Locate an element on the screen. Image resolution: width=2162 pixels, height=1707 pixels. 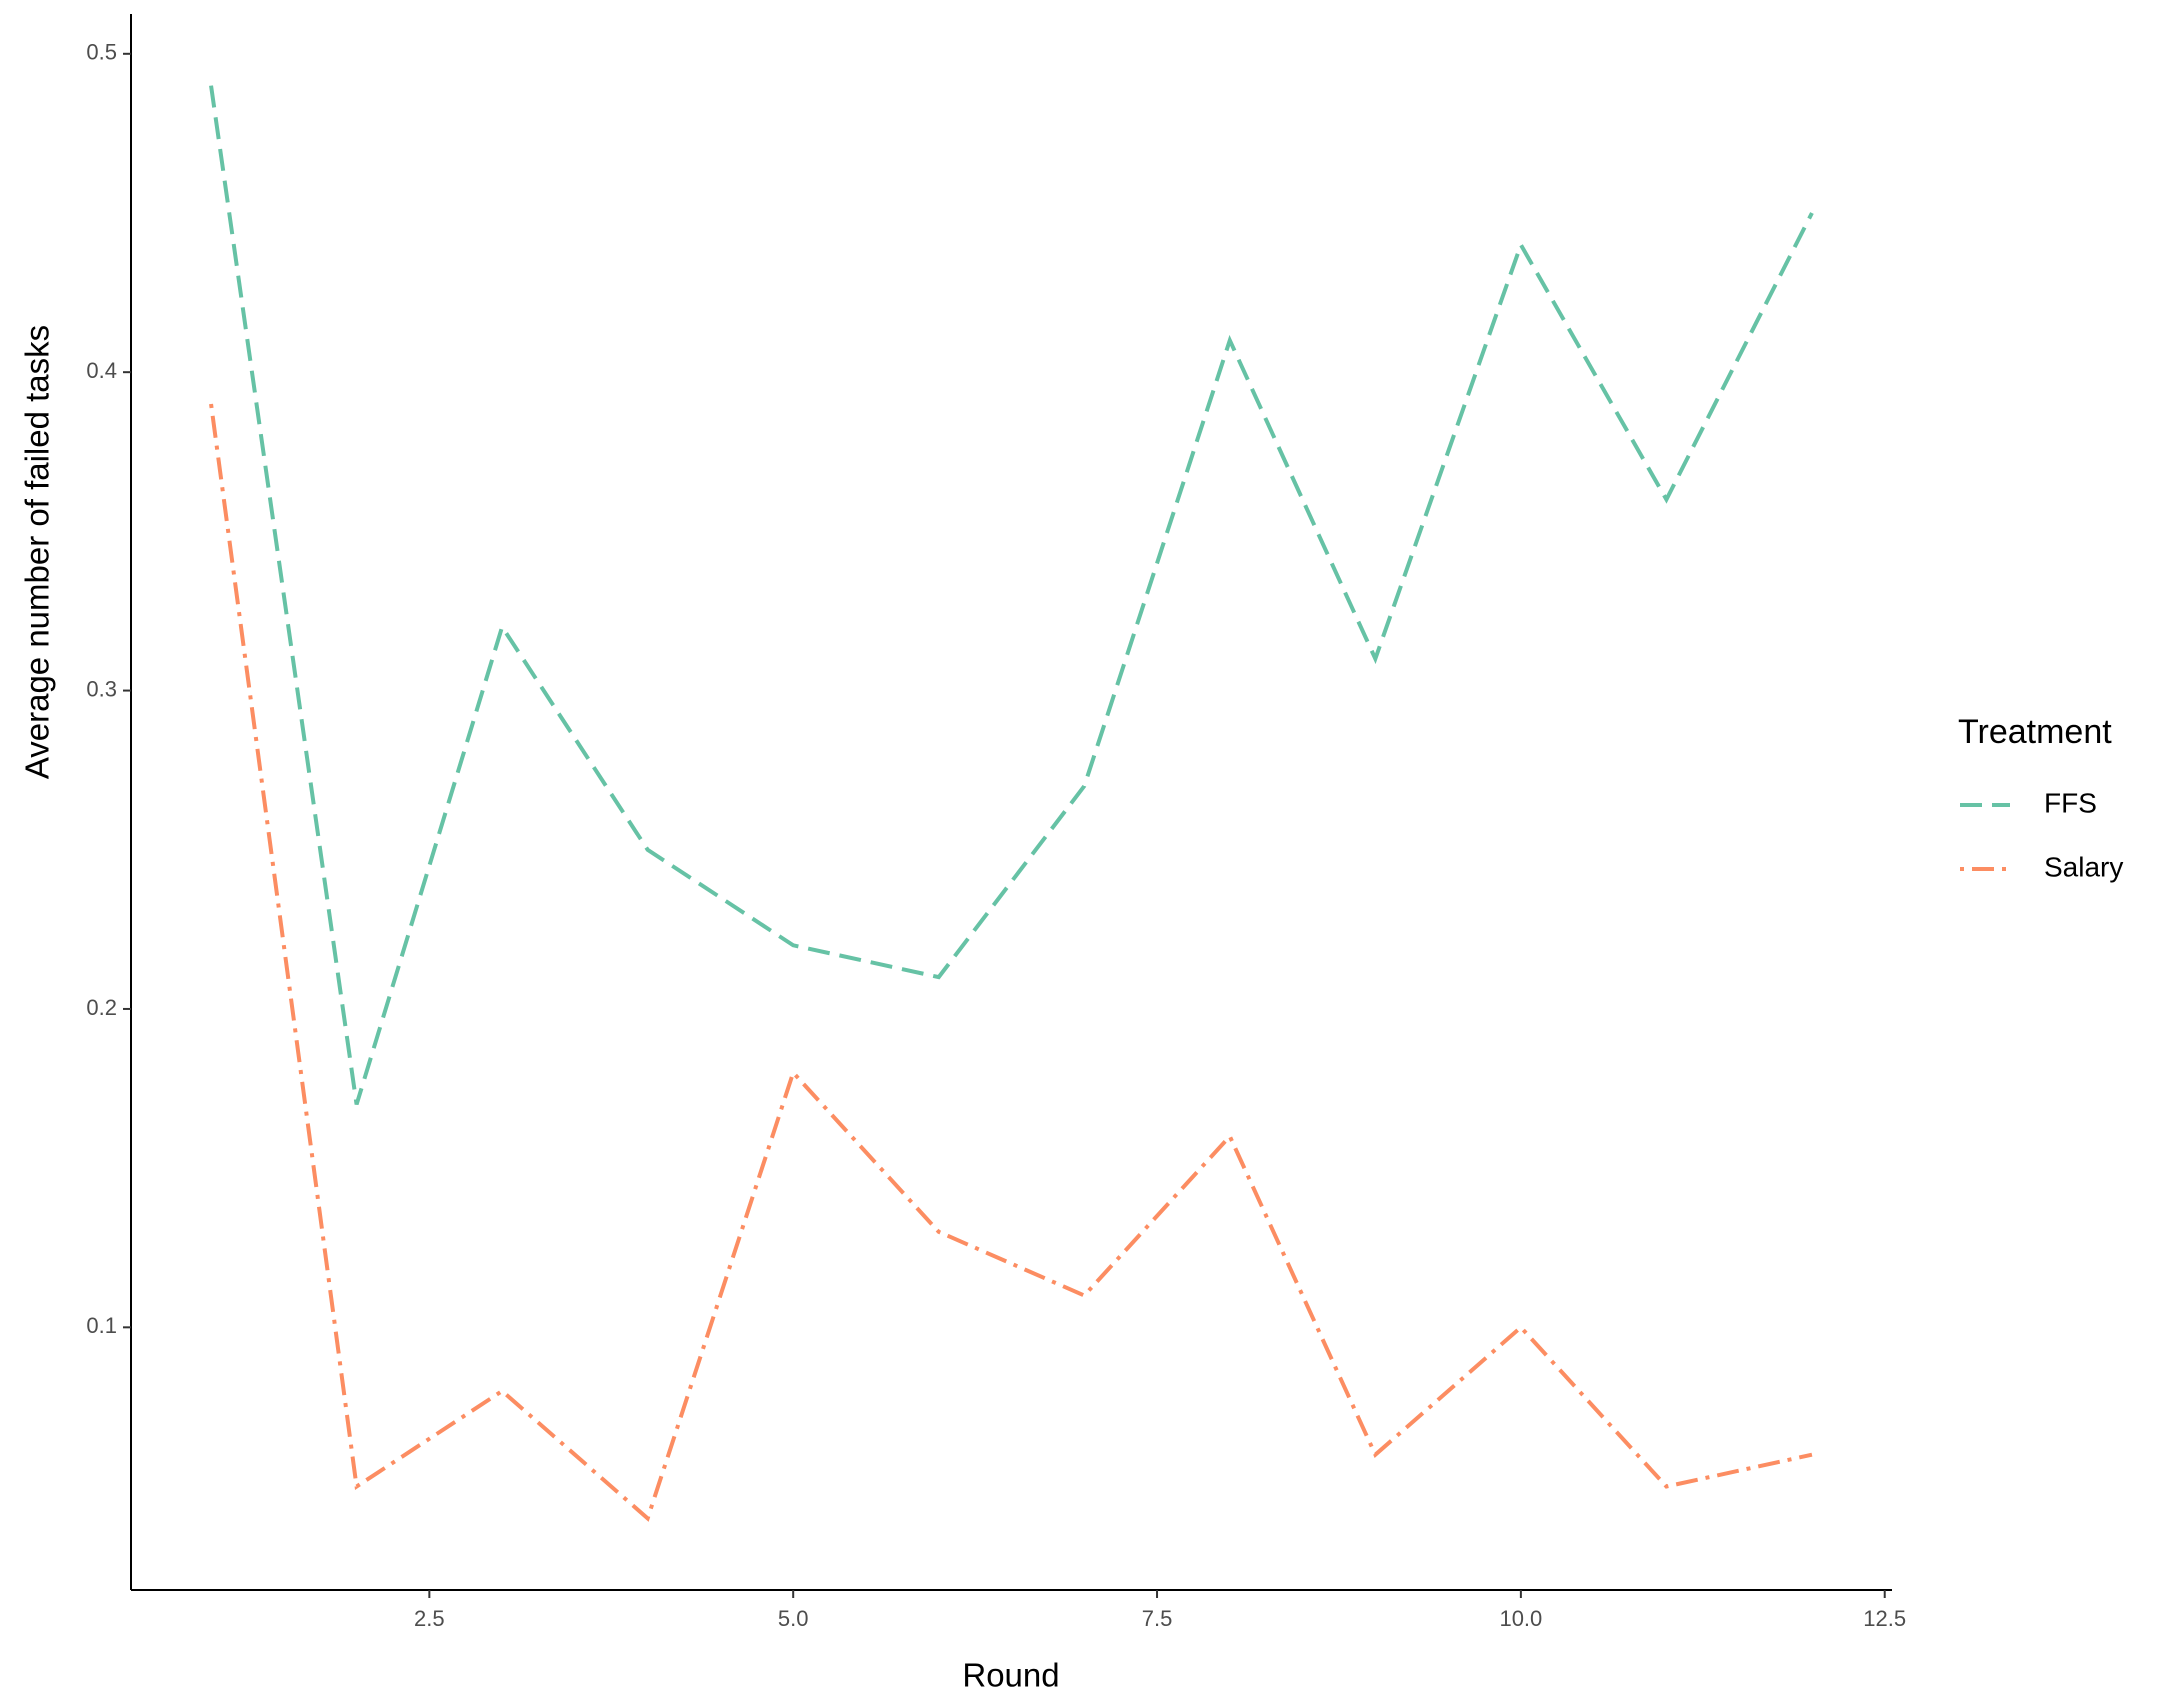
y-tick-label: 0.3 is located at coordinates (101, 688).